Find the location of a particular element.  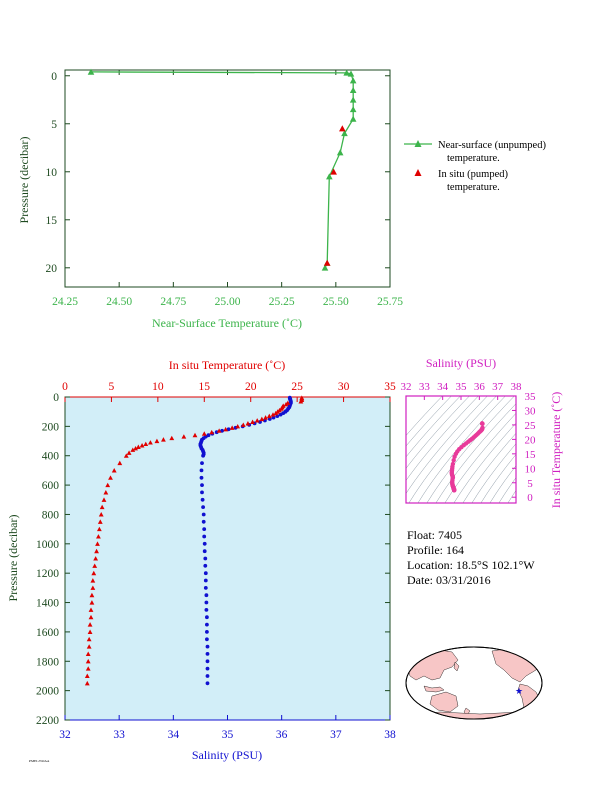

near-surface-y-tick-label: 5 is located at coordinates (54, 125).